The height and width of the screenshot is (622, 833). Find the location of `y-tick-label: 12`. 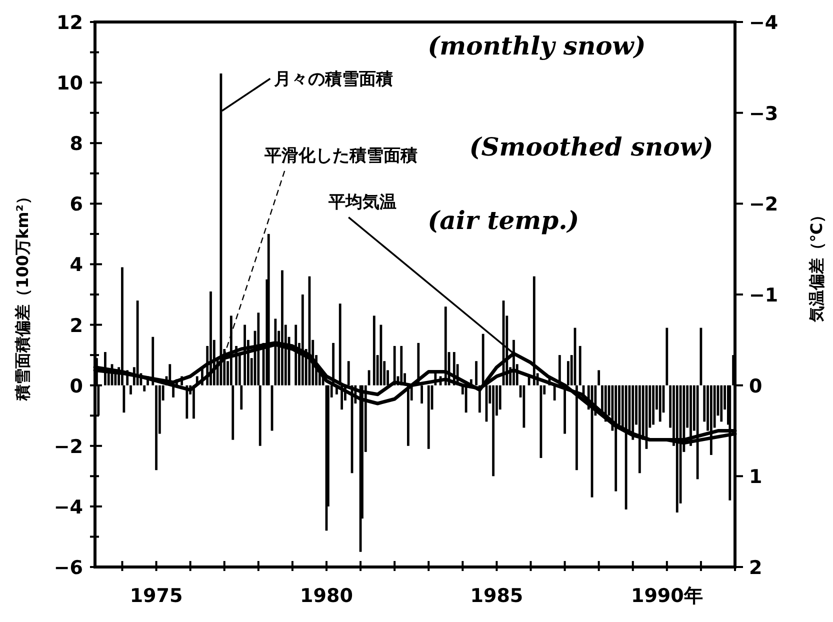

y-tick-label: 12 is located at coordinates (69, 23).